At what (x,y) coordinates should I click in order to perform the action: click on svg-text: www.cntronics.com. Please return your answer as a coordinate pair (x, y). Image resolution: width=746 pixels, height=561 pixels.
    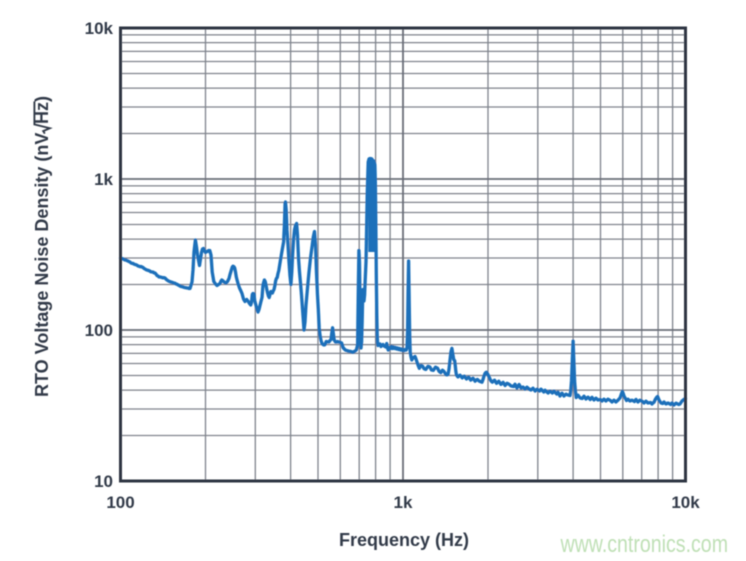
    Looking at the image, I should click on (644, 544).